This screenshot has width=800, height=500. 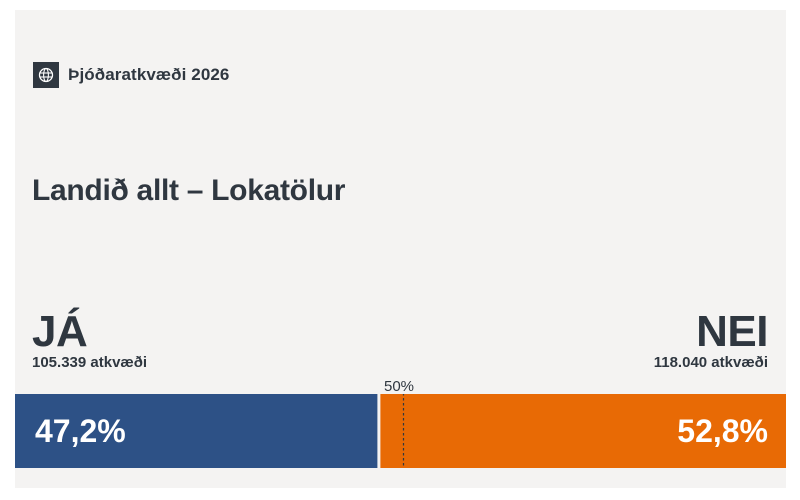 I want to click on midpoint-label: 50%, so click(x=399, y=386).